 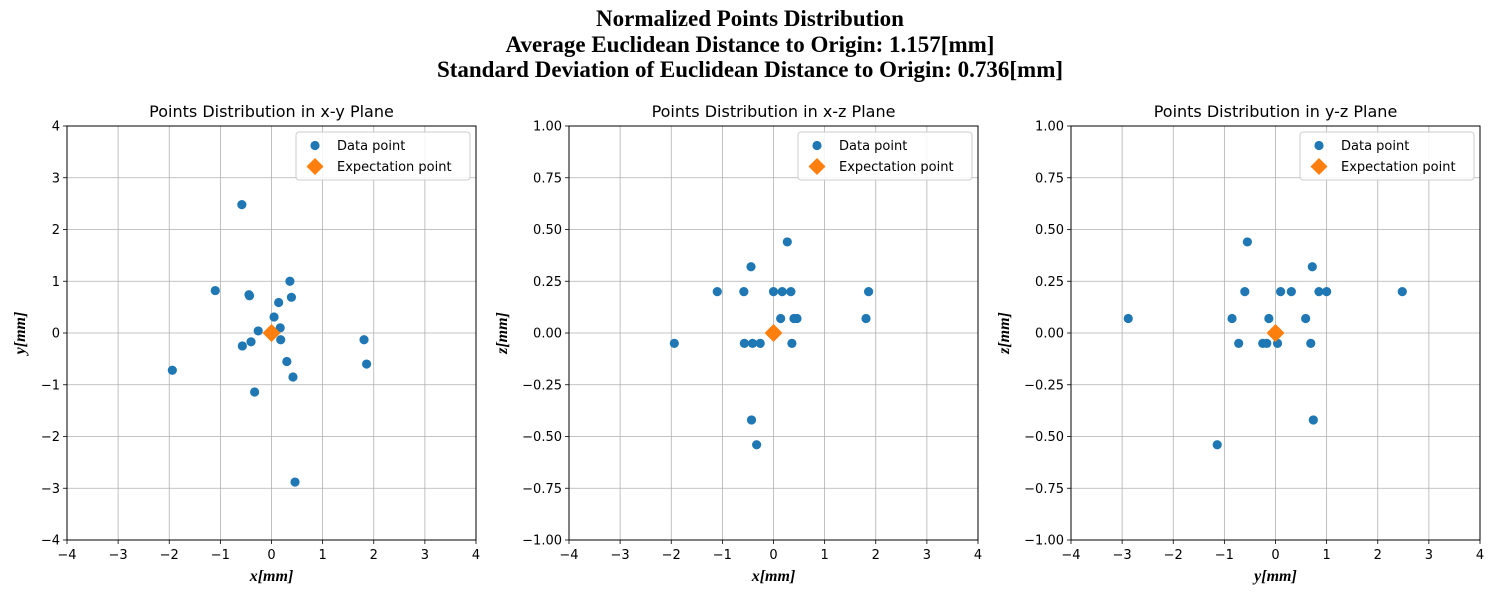 I want to click on x-tick-label: −1, so click(x=220, y=555).